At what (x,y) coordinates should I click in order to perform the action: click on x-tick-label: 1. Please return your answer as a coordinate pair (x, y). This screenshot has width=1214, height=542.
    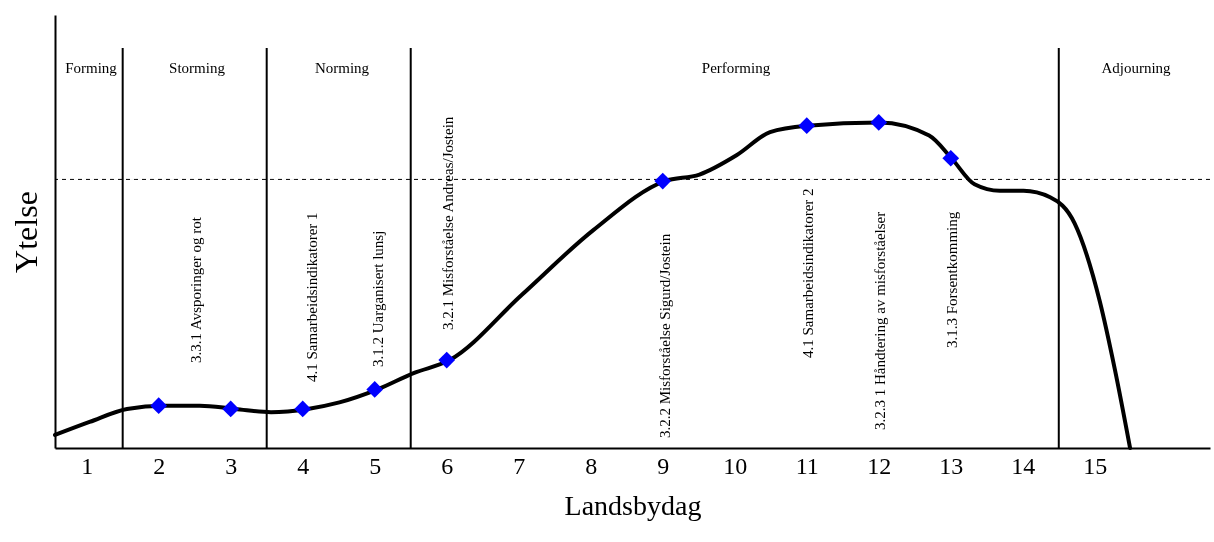
    Looking at the image, I should click on (87, 465).